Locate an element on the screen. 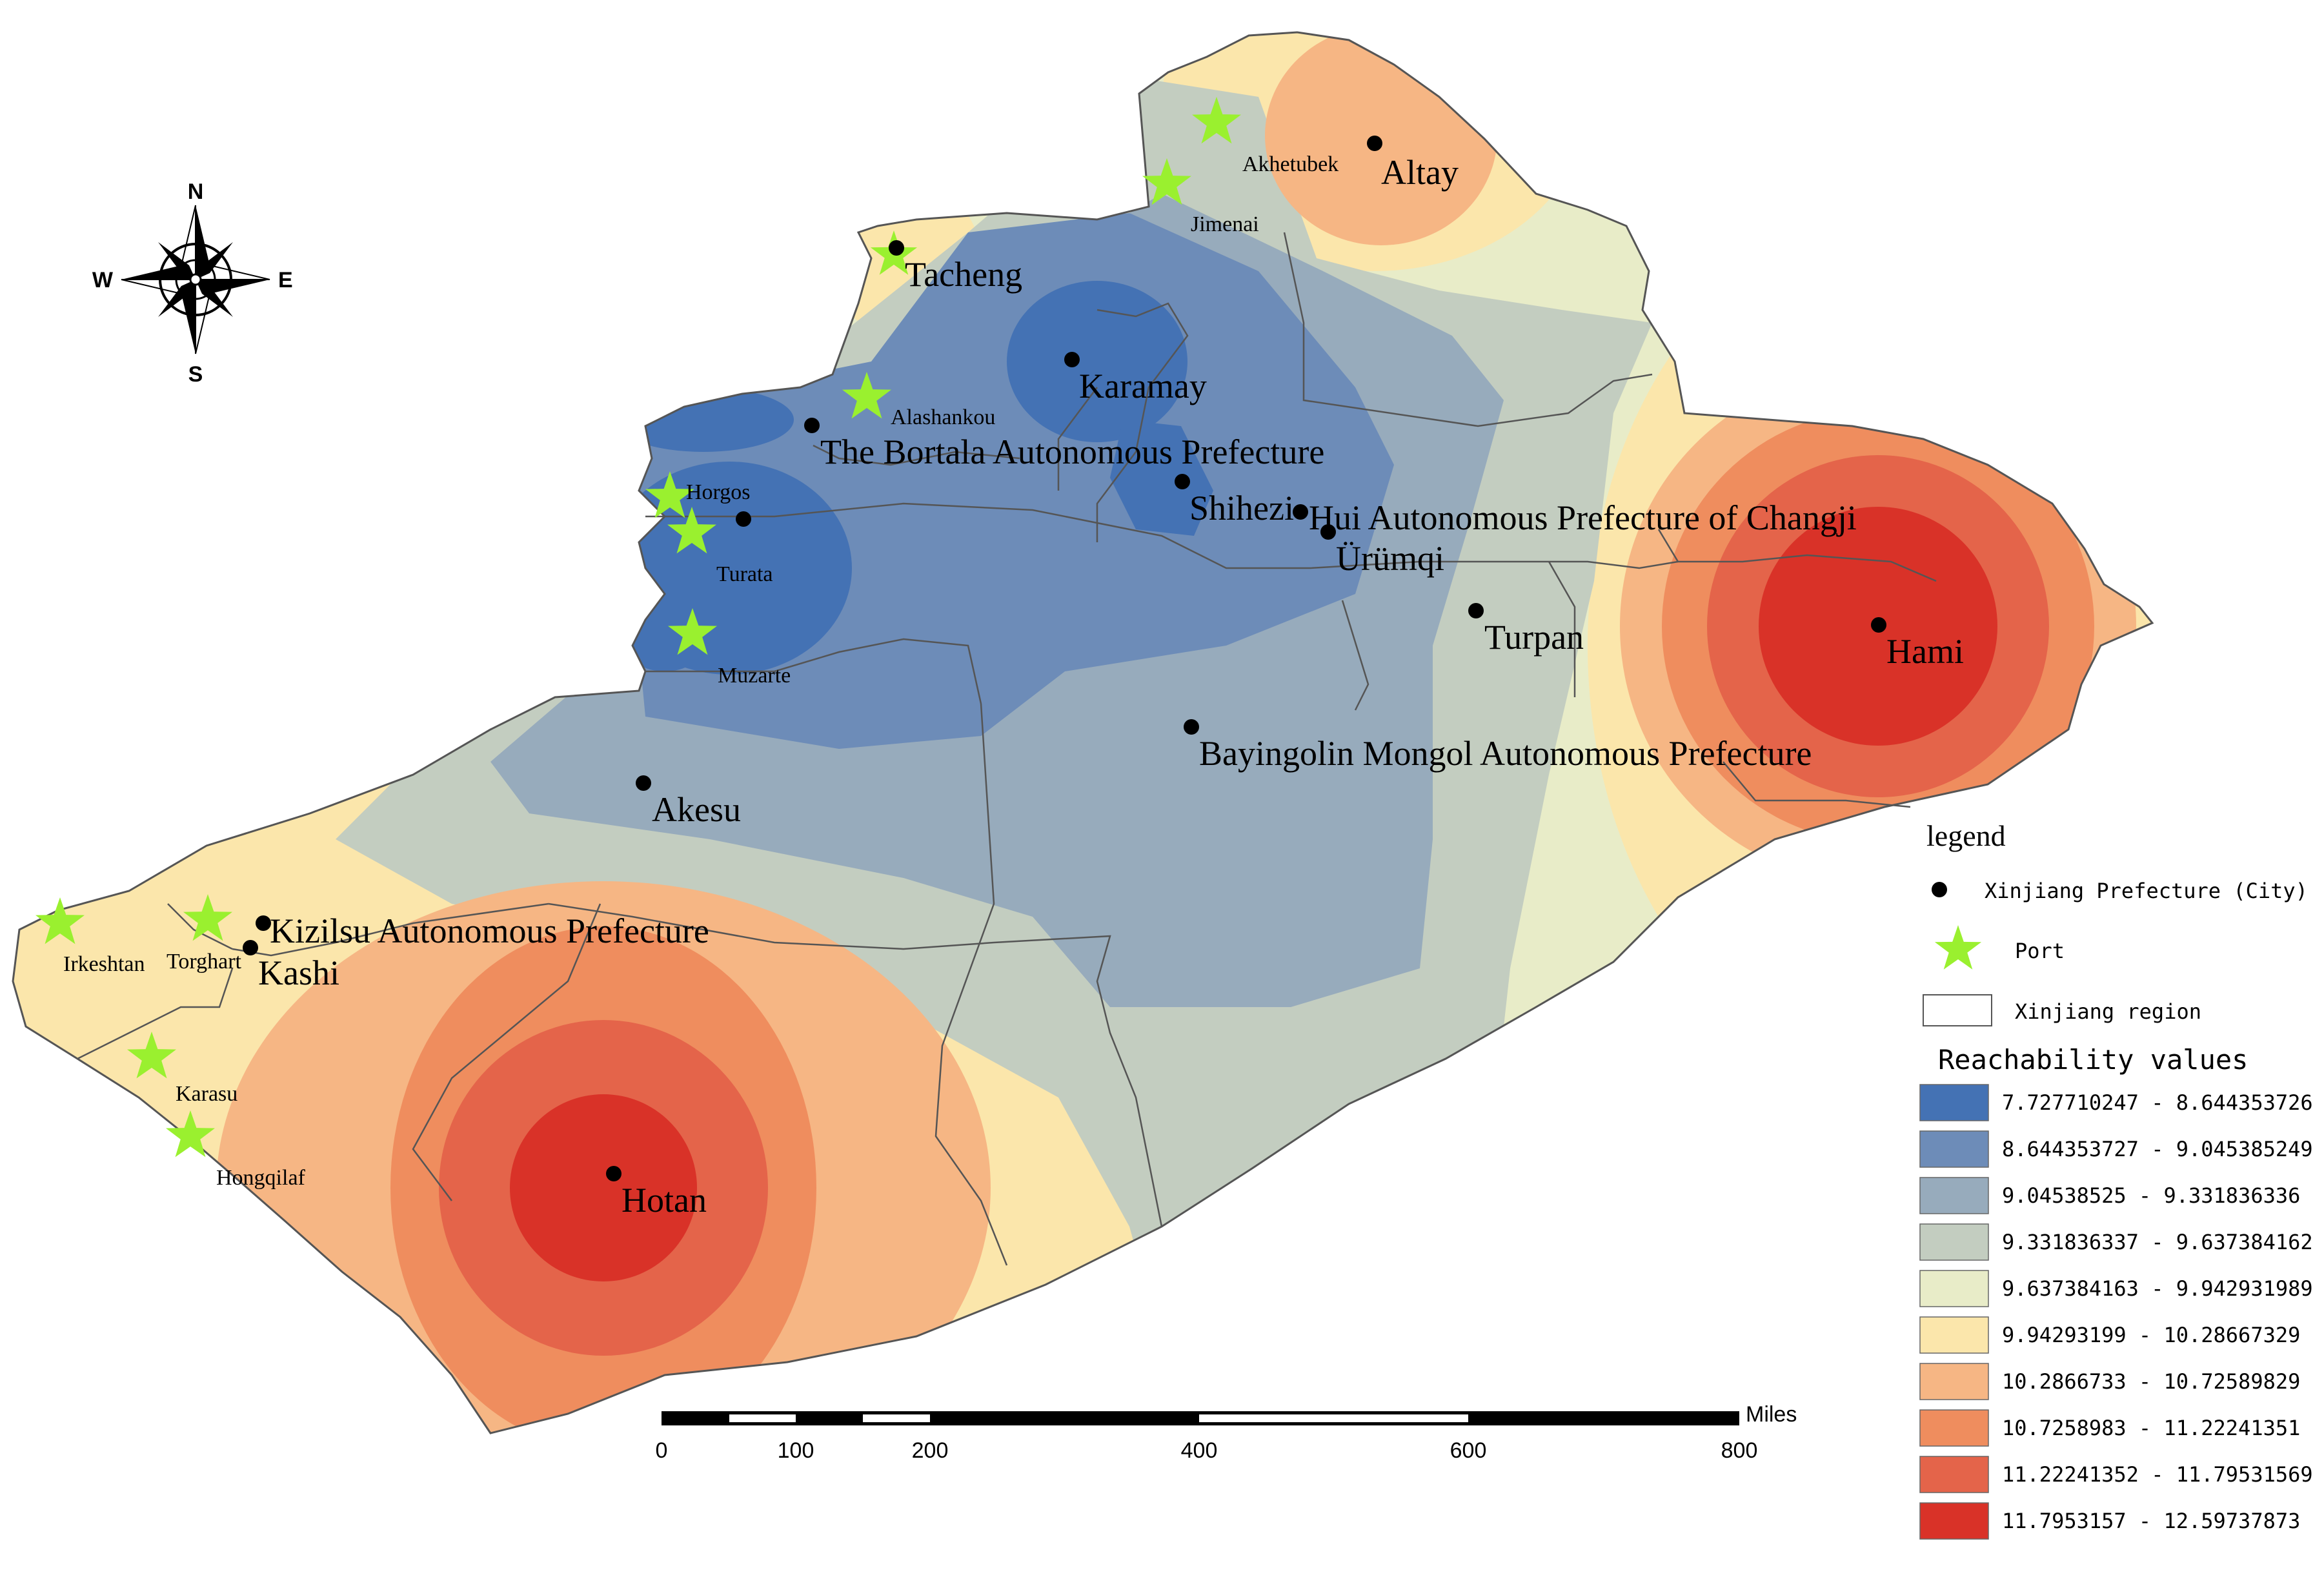 Image resolution: width=2324 pixels, height=1581 pixels. compass-west: W is located at coordinates (103, 280).